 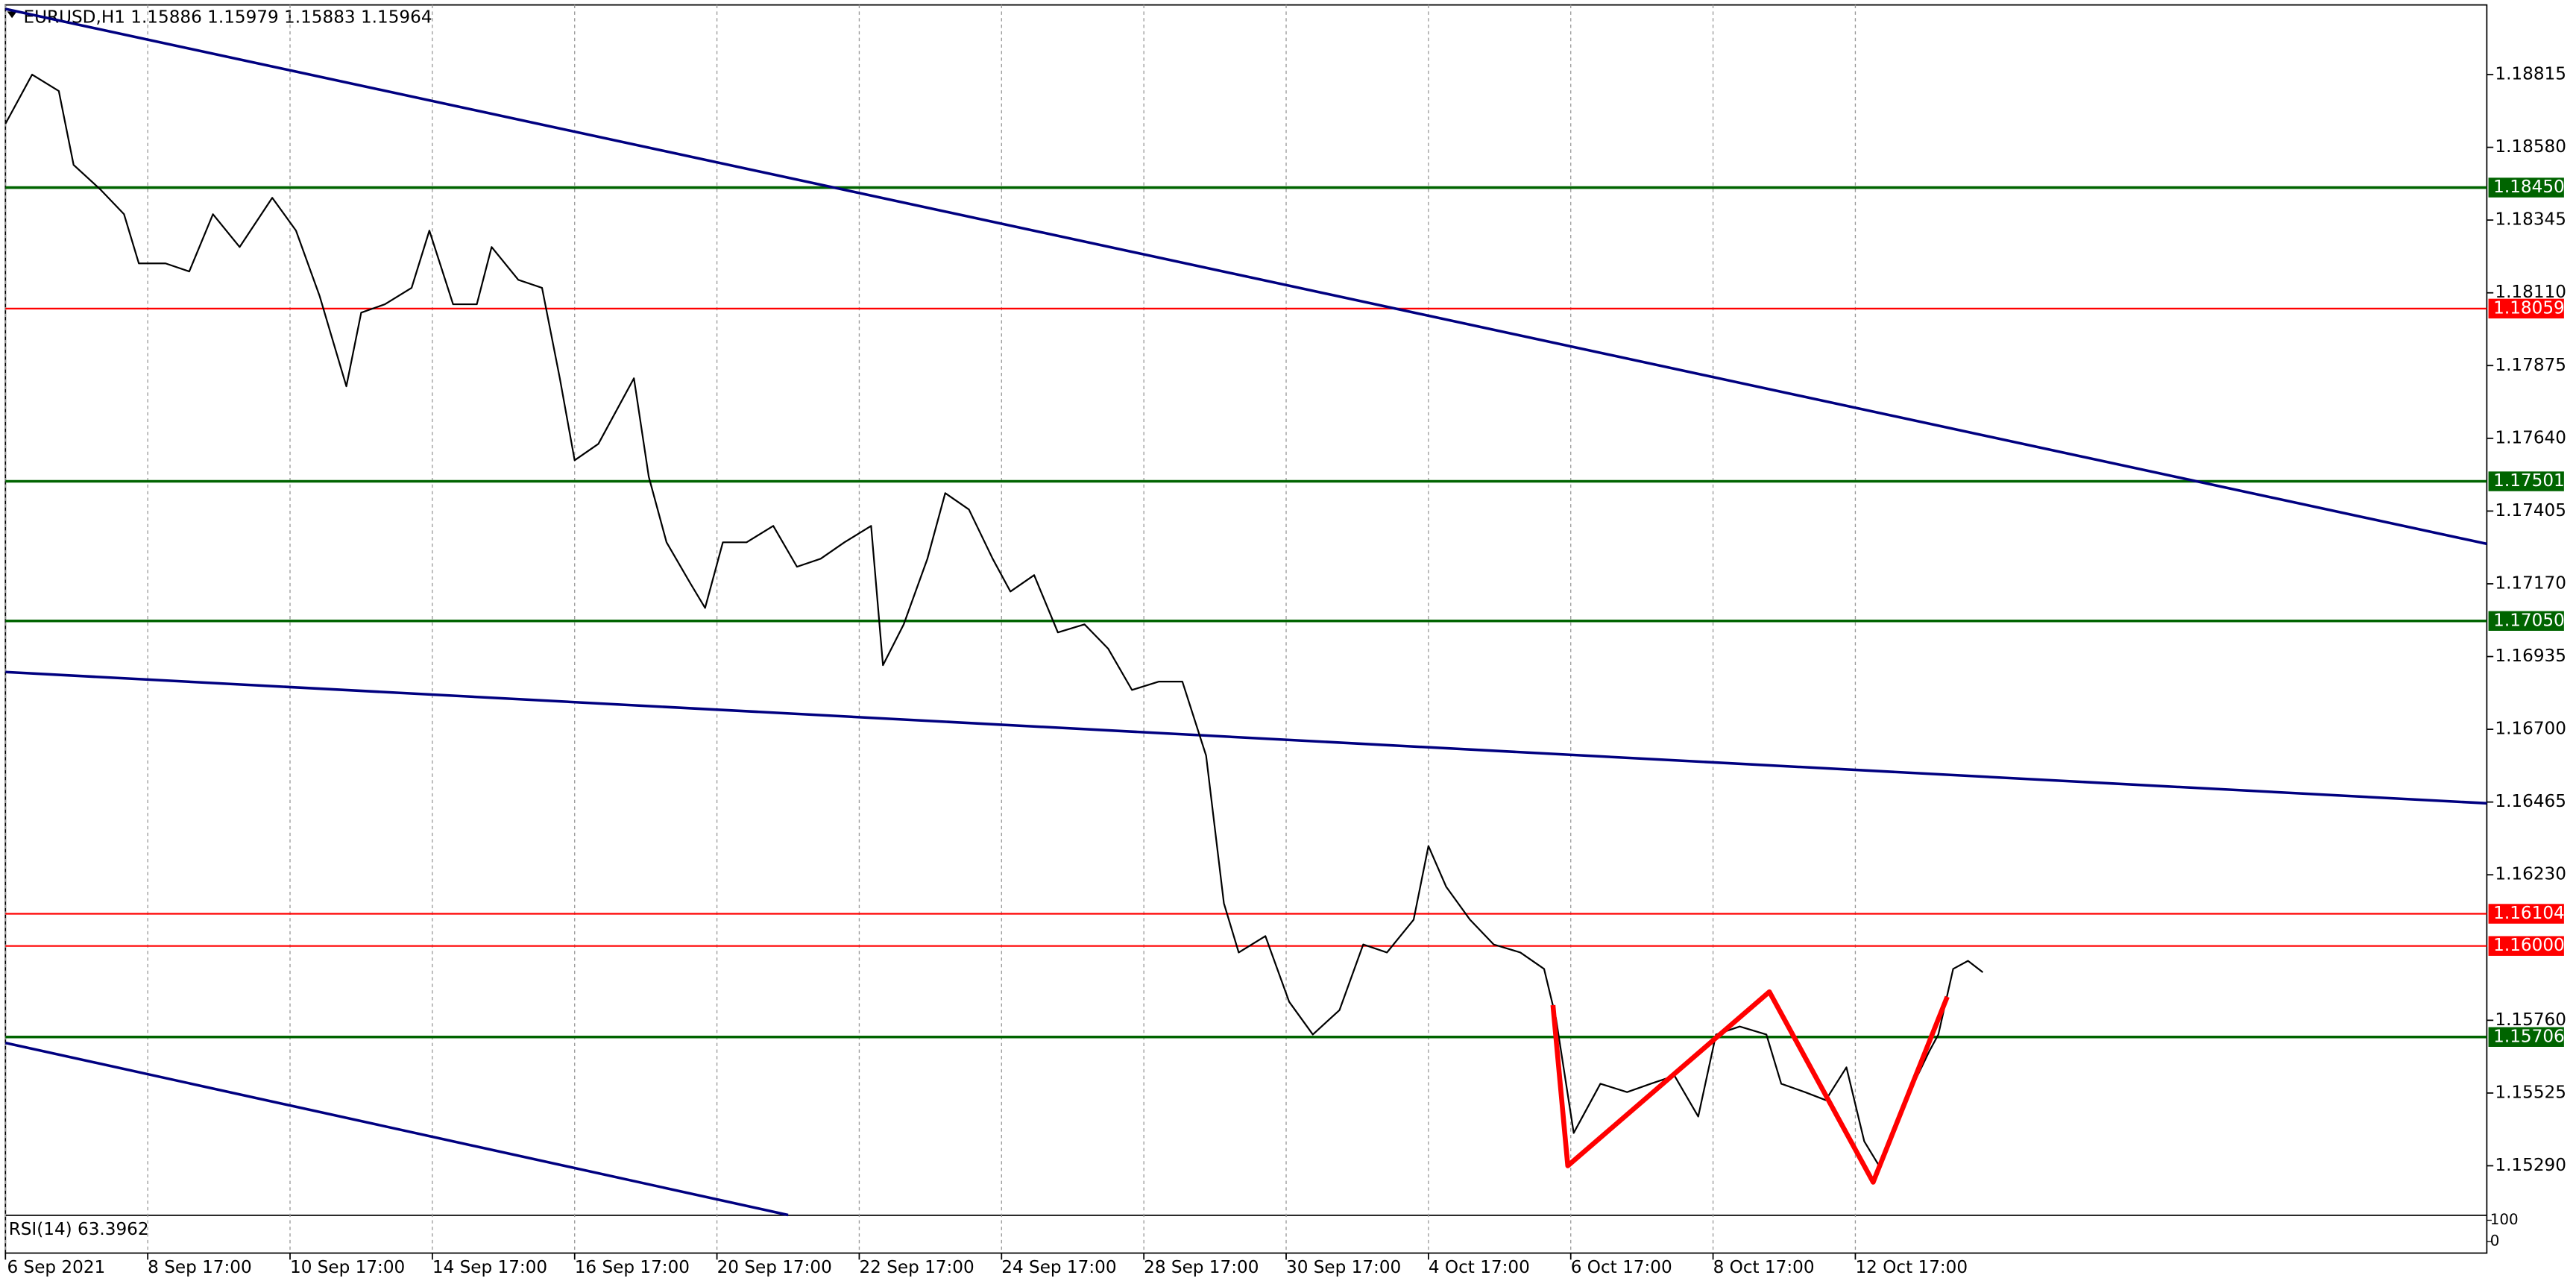 I want to click on y-tick-label: 1.16935, so click(x=2530, y=656).